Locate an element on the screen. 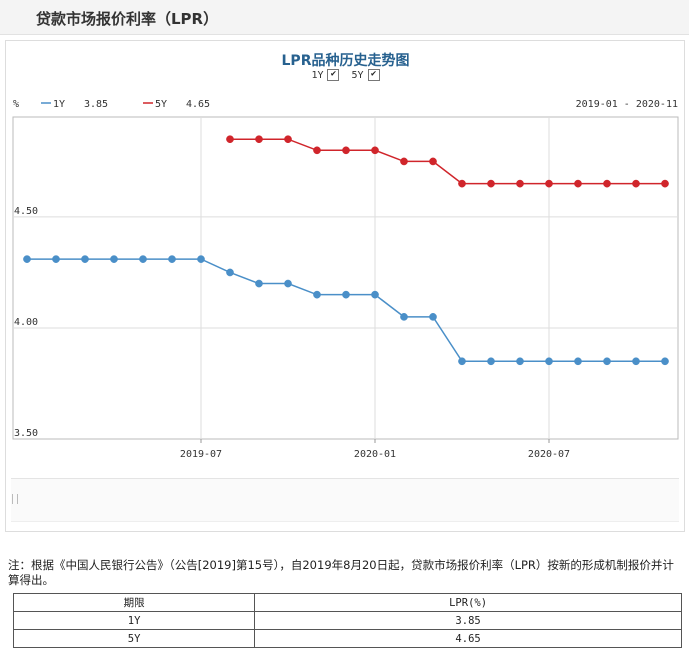 The height and width of the screenshot is (654, 689). series-line-5y is located at coordinates (447, 161).